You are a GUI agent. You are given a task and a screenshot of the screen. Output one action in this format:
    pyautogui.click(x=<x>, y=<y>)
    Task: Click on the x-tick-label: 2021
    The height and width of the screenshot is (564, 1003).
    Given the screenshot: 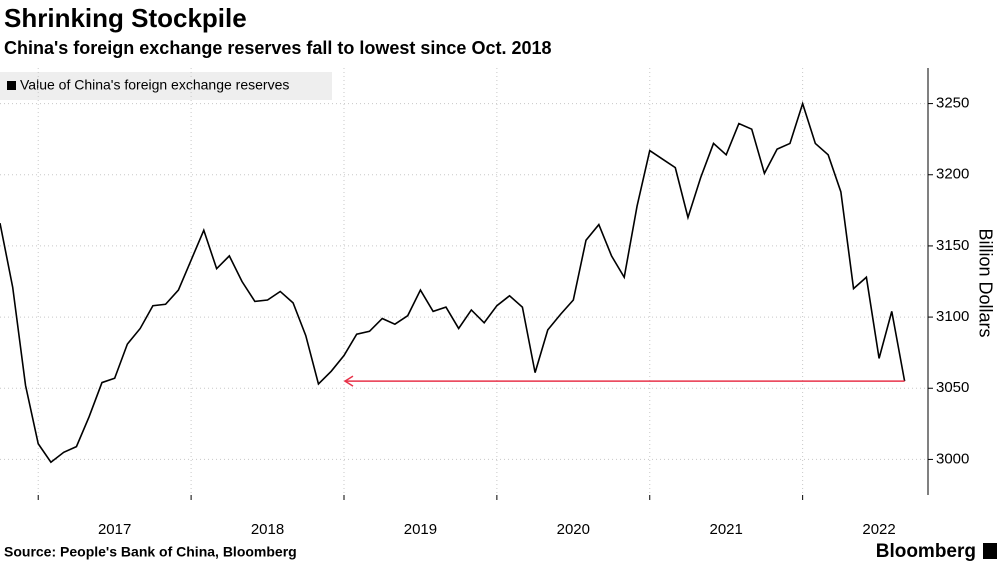 What is the action you would take?
    pyautogui.click(x=726, y=529)
    